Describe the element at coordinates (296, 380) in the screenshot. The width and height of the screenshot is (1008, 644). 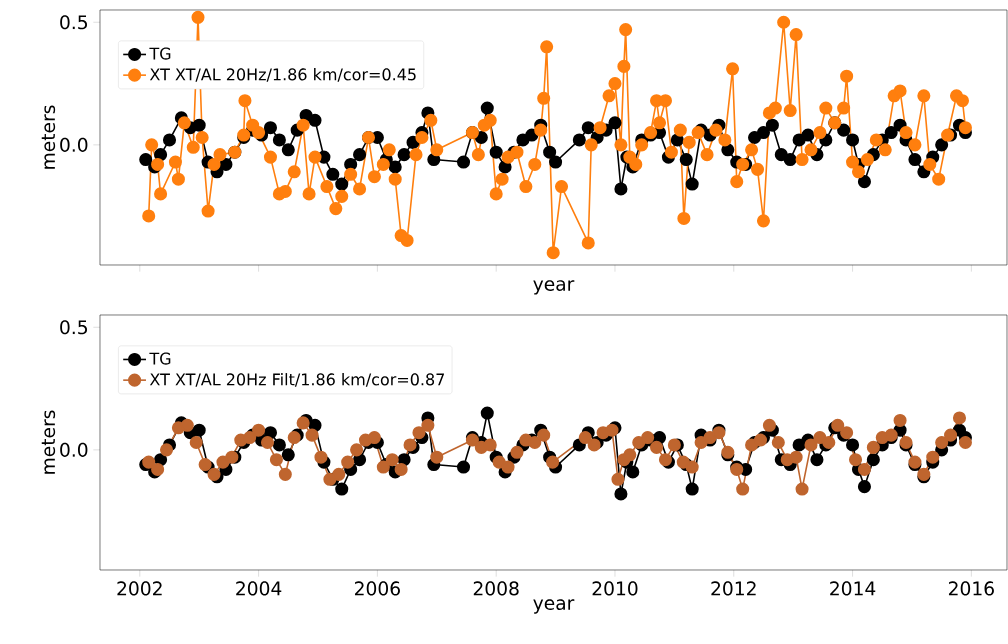
I see `legend-label: XT XT/AL 20Hz Filt/1.86 km/cor=0.87` at that location.